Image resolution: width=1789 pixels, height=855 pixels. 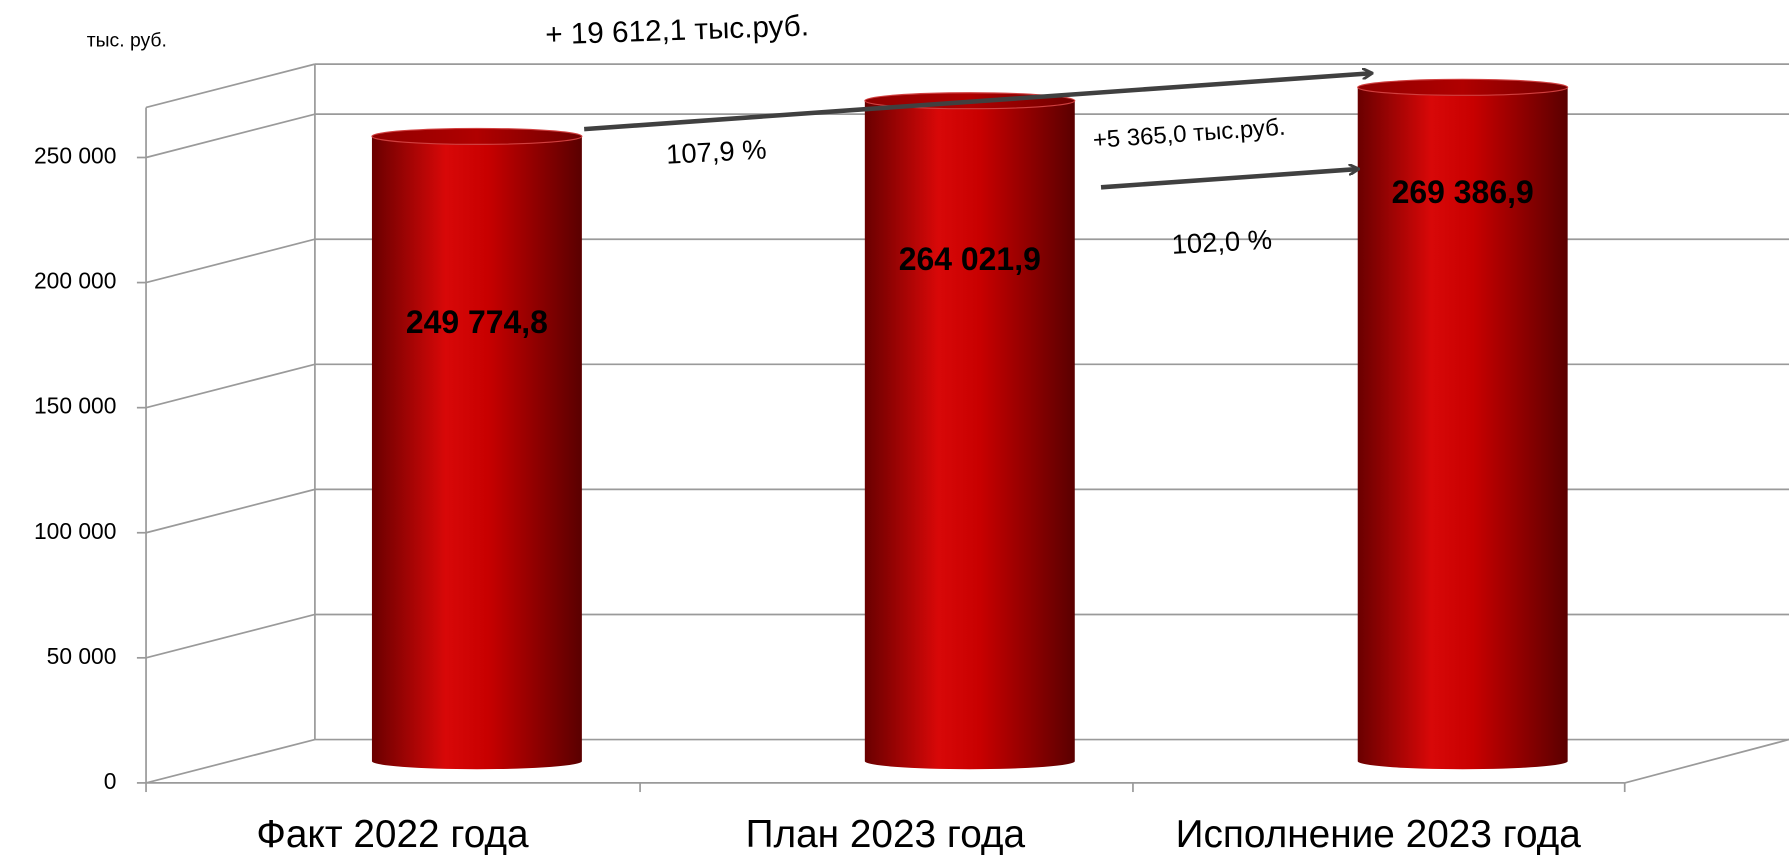 What do you see at coordinates (110, 781) in the screenshot?
I see `y-tick-label: 0` at bounding box center [110, 781].